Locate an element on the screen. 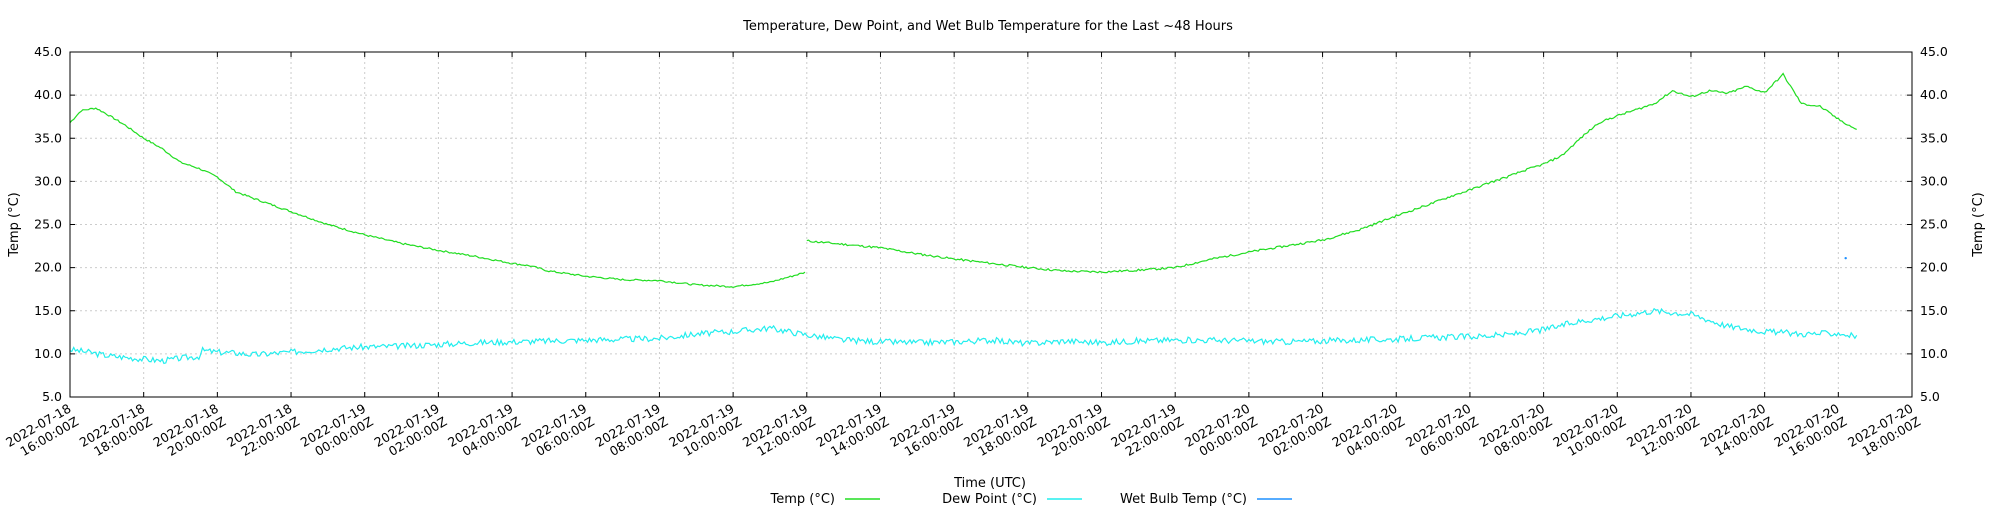 This screenshot has width=2000, height=512. y-ticks-left: 5.0 10.0 15.0 20.0 25.0 30.0 35.0 40.0 45.0 is located at coordinates (54, 224).